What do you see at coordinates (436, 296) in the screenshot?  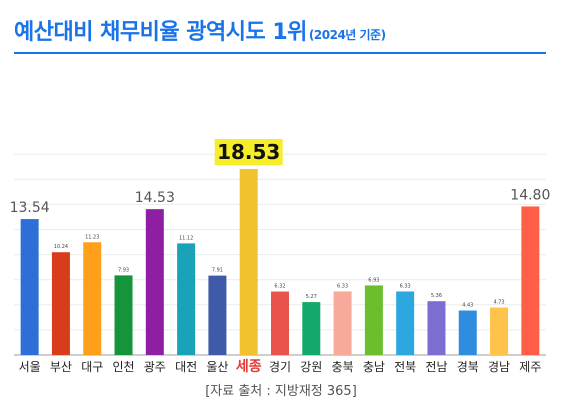 I see `value-label: 5.36` at bounding box center [436, 296].